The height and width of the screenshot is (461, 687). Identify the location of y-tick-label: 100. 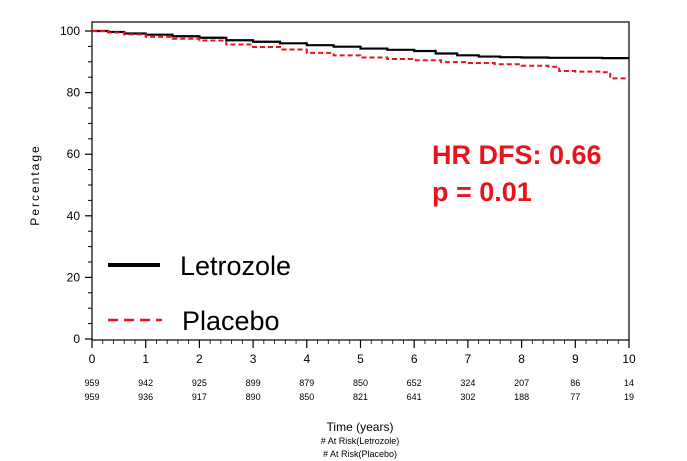
(70, 31).